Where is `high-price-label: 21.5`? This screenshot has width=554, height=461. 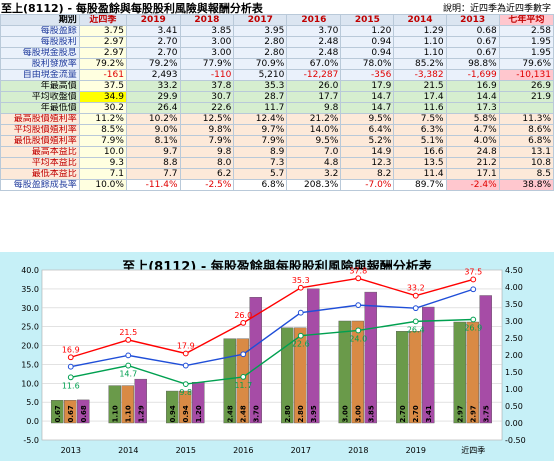 high-price-label: 21.5 is located at coordinates (128, 332).